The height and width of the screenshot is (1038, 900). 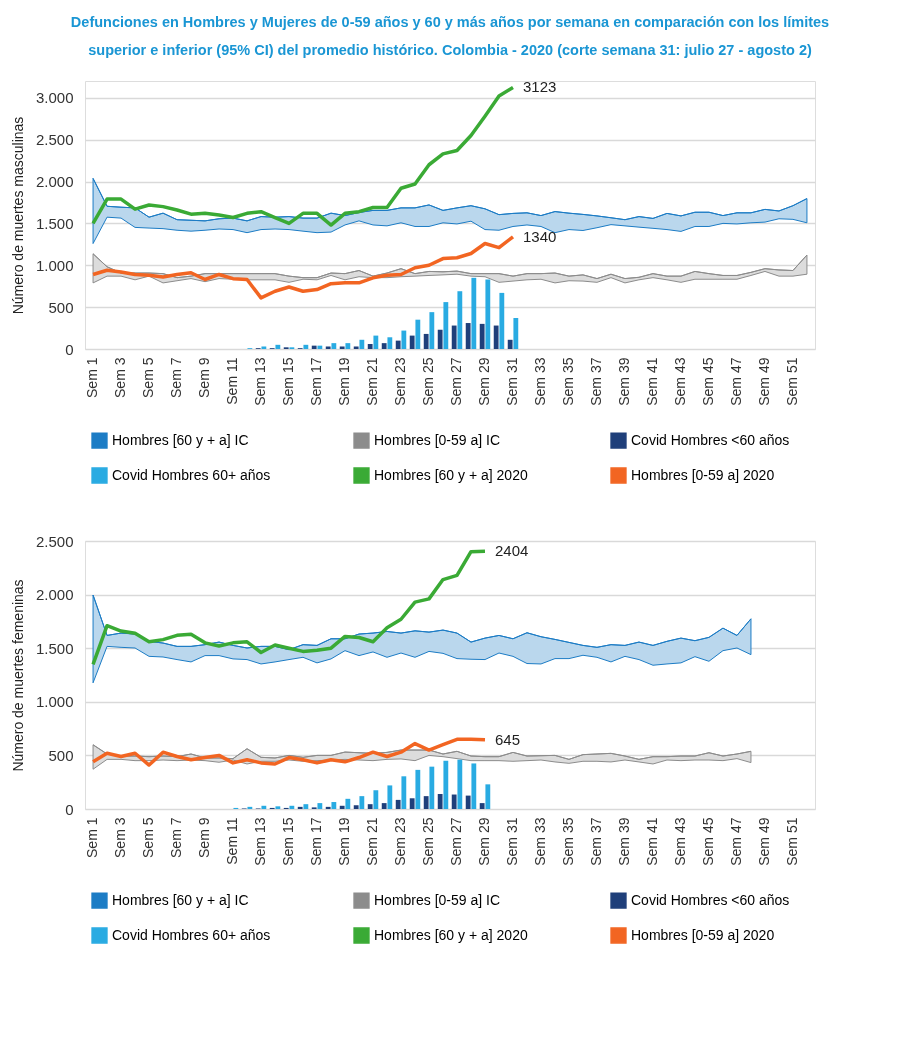 I want to click on x-tick-label: Sem 27, so click(x=456, y=381).